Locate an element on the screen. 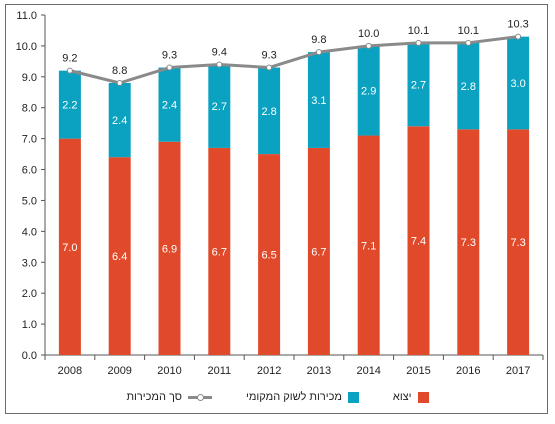 The height and width of the screenshot is (424, 555). y-tick-label: 5.0 is located at coordinates (29, 201).